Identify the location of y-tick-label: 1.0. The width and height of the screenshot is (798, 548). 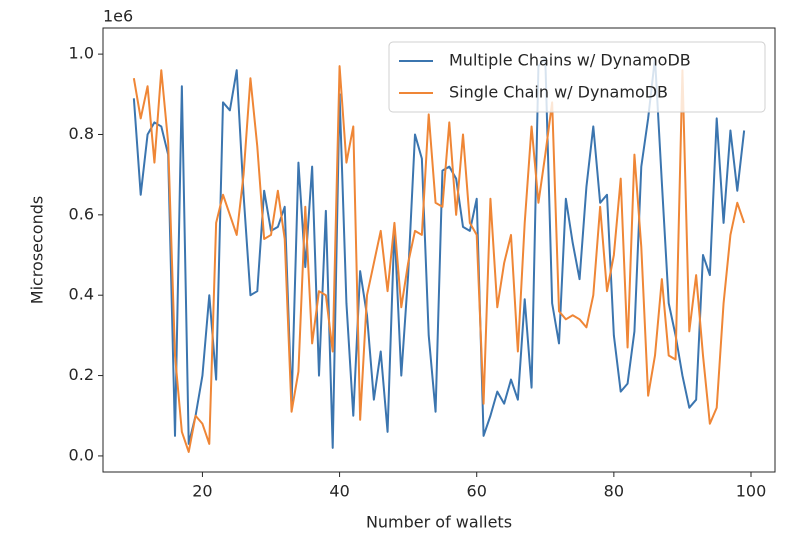
(81, 53).